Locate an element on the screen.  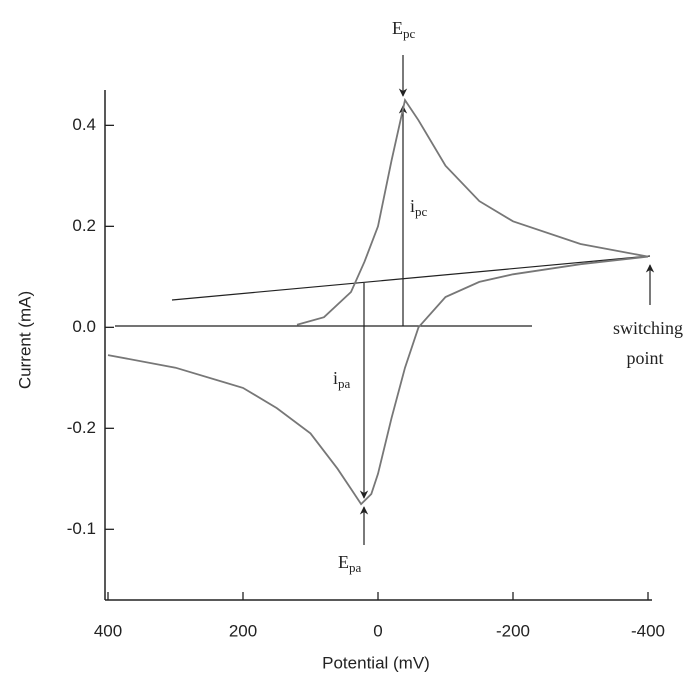
epa-main: E is located at coordinates (343, 562).